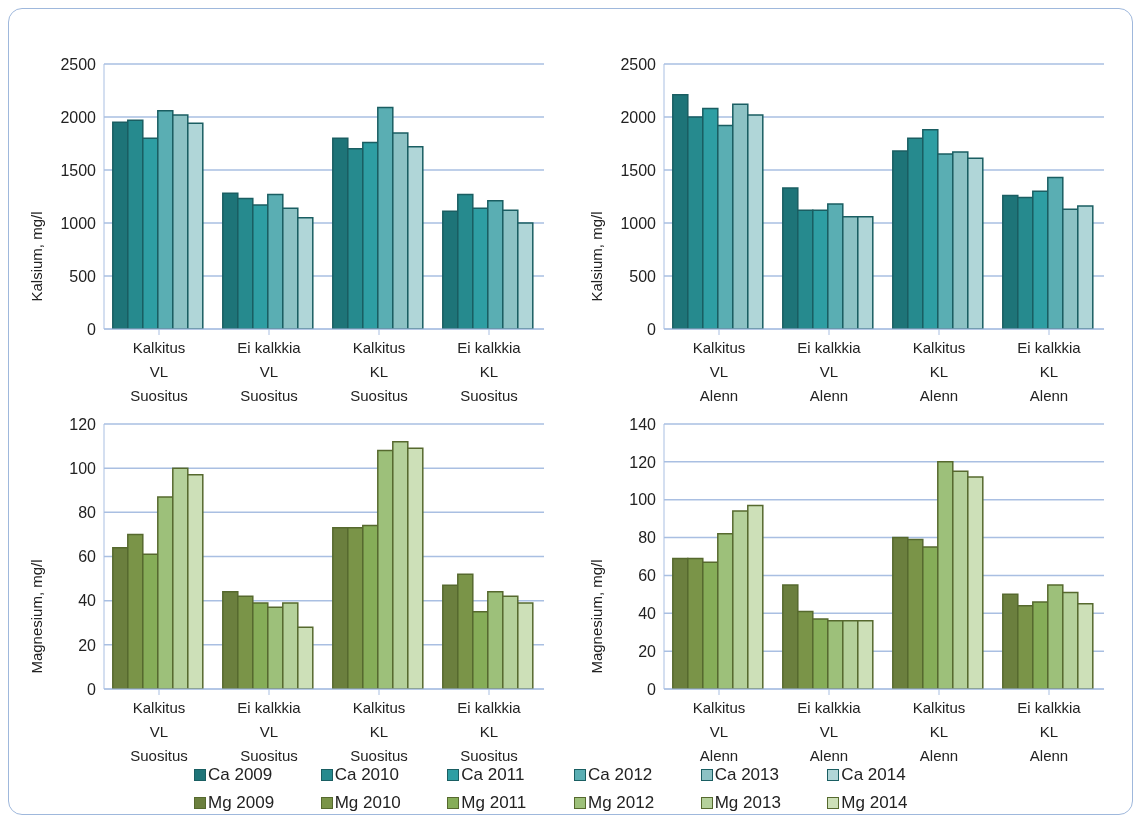 This screenshot has height=826, width=1139. What do you see at coordinates (366, 775) in the screenshot?
I see `legend-label: Ca 2010` at bounding box center [366, 775].